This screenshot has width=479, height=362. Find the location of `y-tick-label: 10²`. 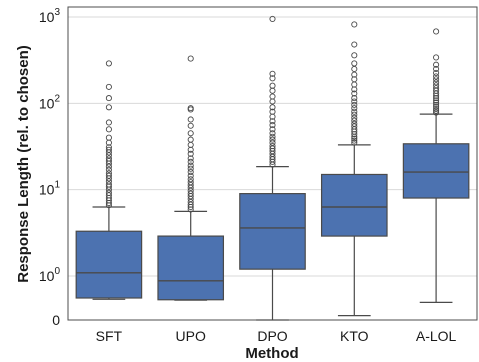

y-tick-label: 10² is located at coordinates (50, 102).